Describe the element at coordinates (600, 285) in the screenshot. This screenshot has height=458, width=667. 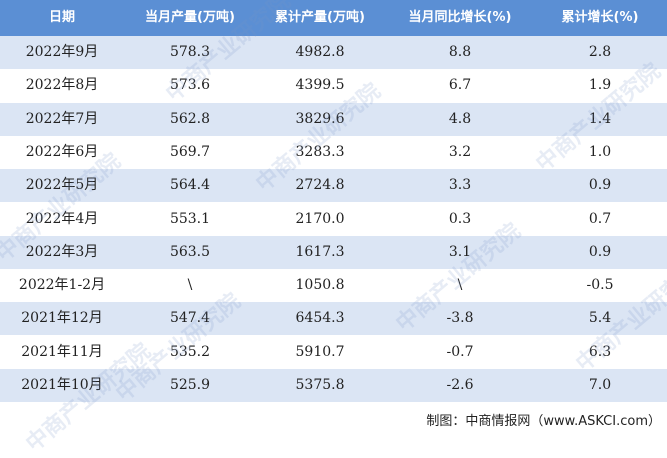
I see `cell: -0.5` at that location.